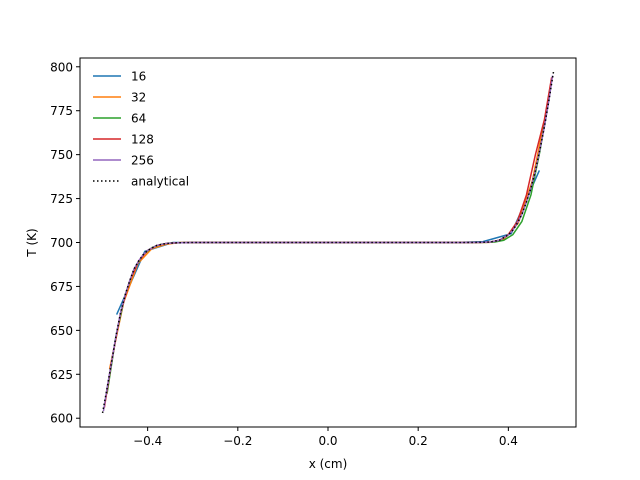 The width and height of the screenshot is (640, 480). I want to click on legend-label-256: 256, so click(142, 161).